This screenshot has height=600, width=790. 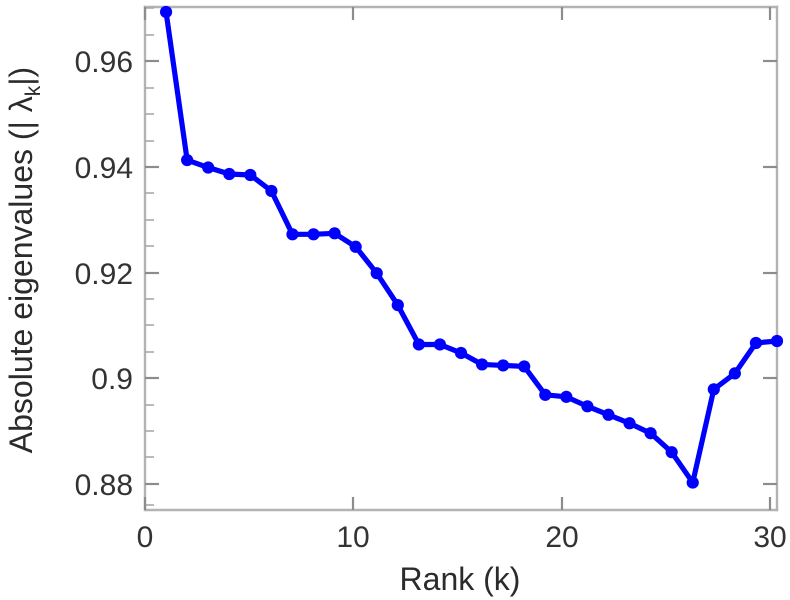 What do you see at coordinates (462, 537) in the screenshot?
I see `x-tick-labels: 0 10 20 30` at bounding box center [462, 537].